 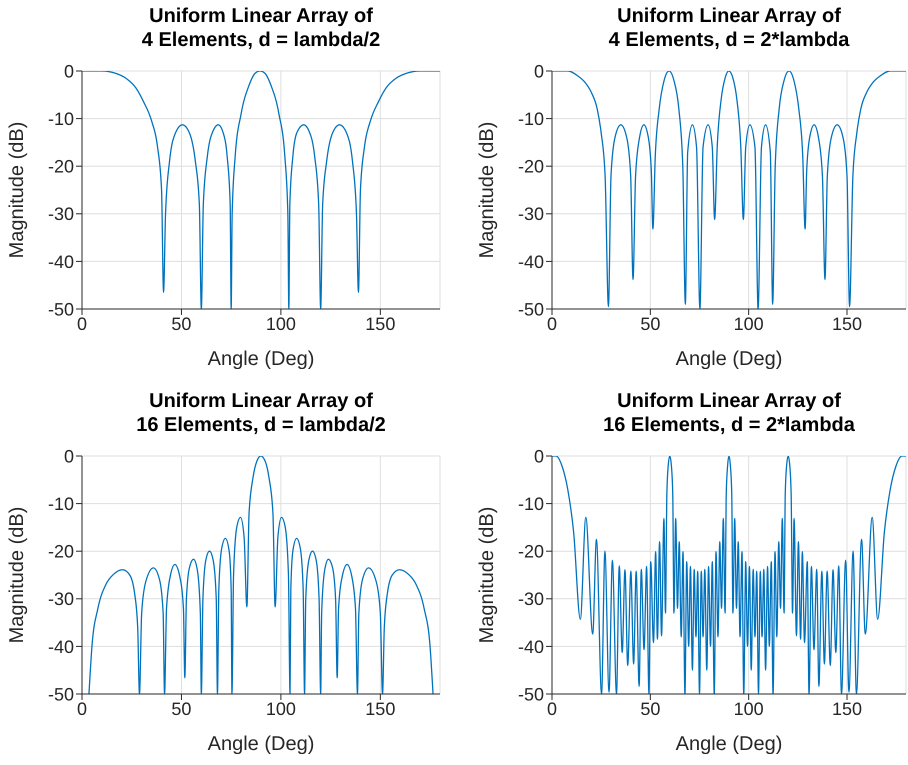 What do you see at coordinates (261, 575) in the screenshot?
I see `line-series` at bounding box center [261, 575].